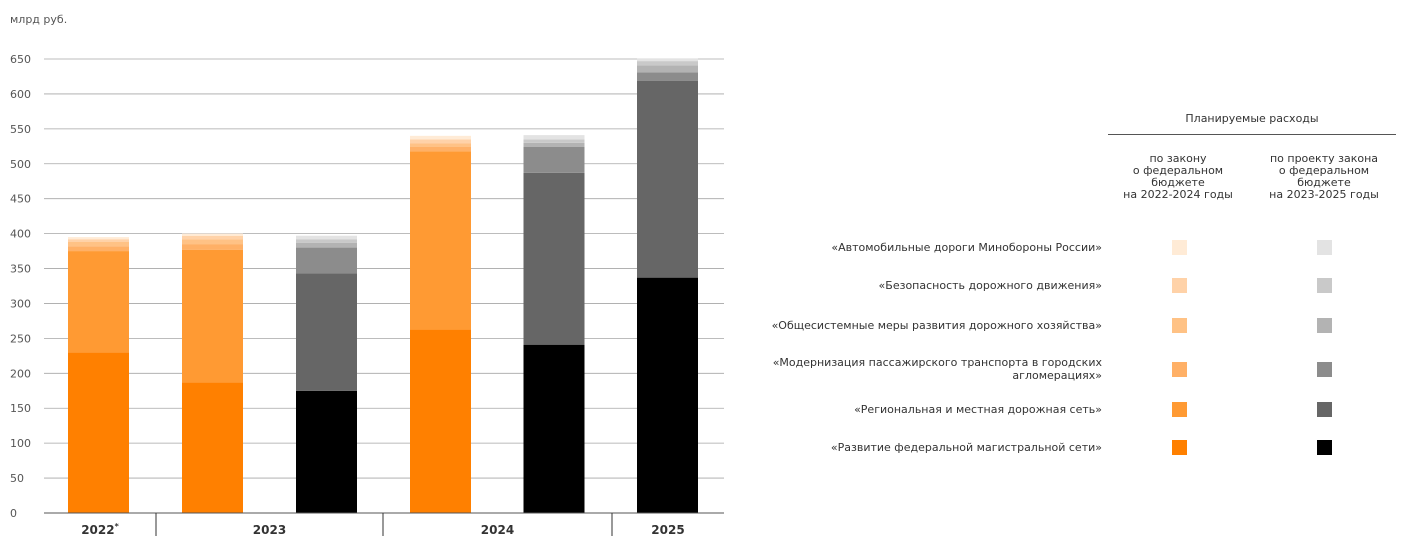  What do you see at coordinates (20, 129) in the screenshot?
I see `y-tick-label: 550` at bounding box center [20, 129].